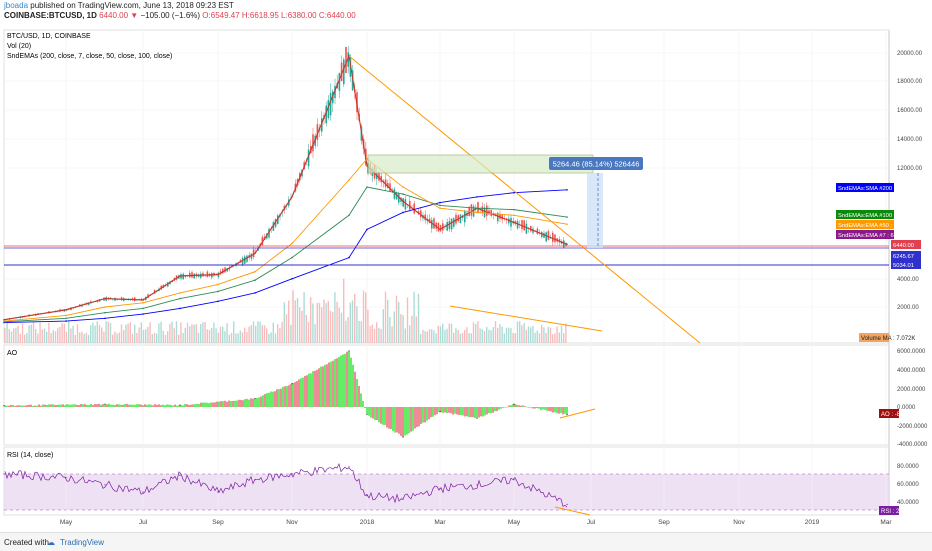 Image resolution: width=932 pixels, height=551 pixels. Describe the element at coordinates (82, 542) in the screenshot. I see `footer-brand: TradingView` at that location.